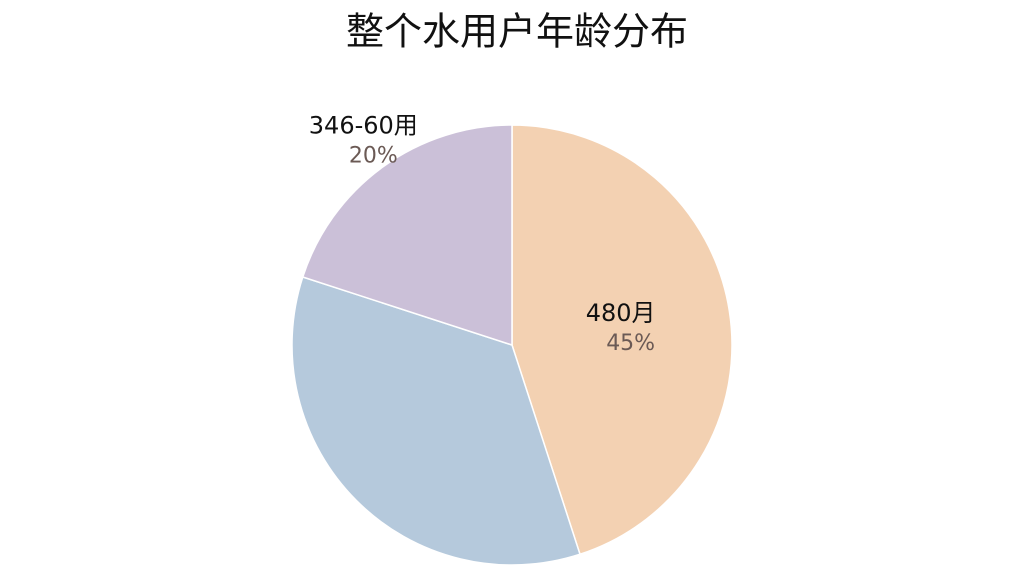 This screenshot has height=576, width=1024. Describe the element at coordinates (630, 343) in the screenshot. I see `slice-value-label: 45%` at that location.